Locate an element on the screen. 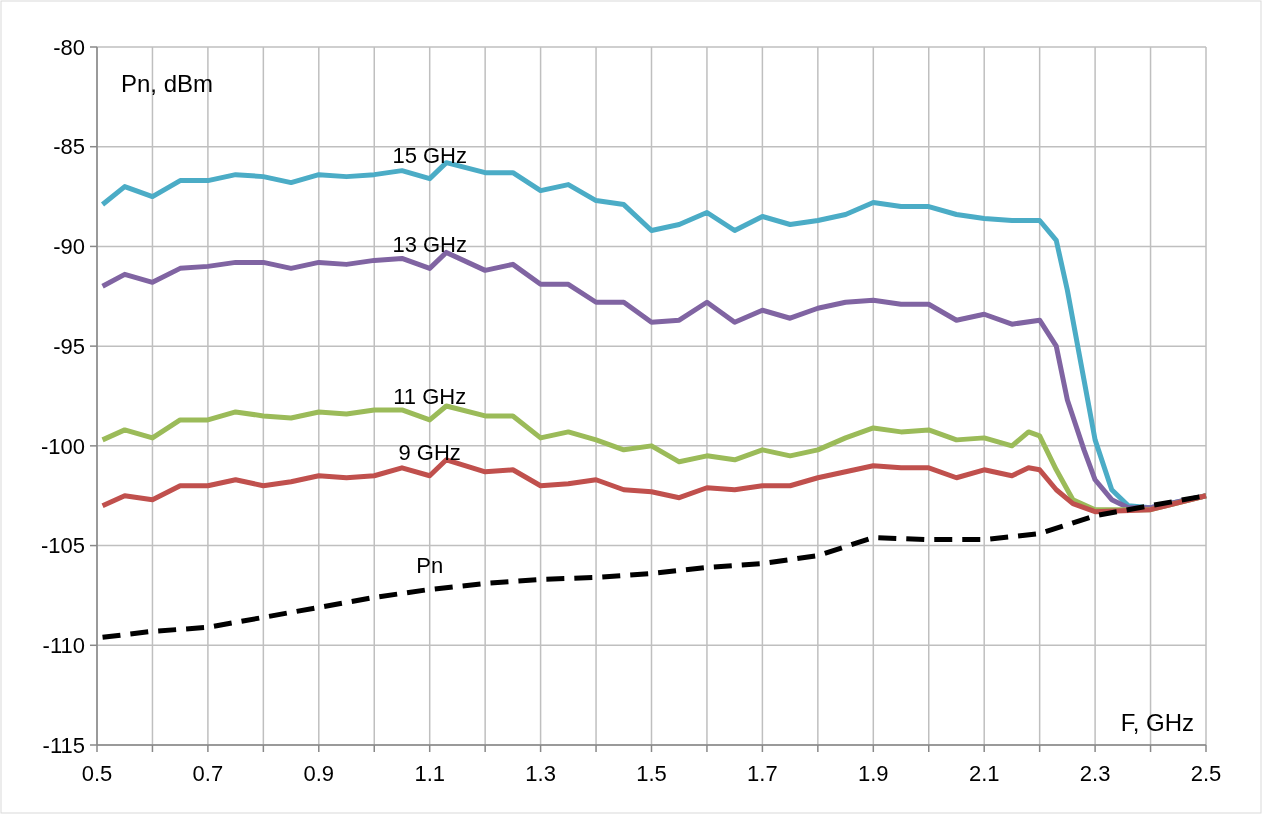  x-tick-label: 0.7 is located at coordinates (208, 773).